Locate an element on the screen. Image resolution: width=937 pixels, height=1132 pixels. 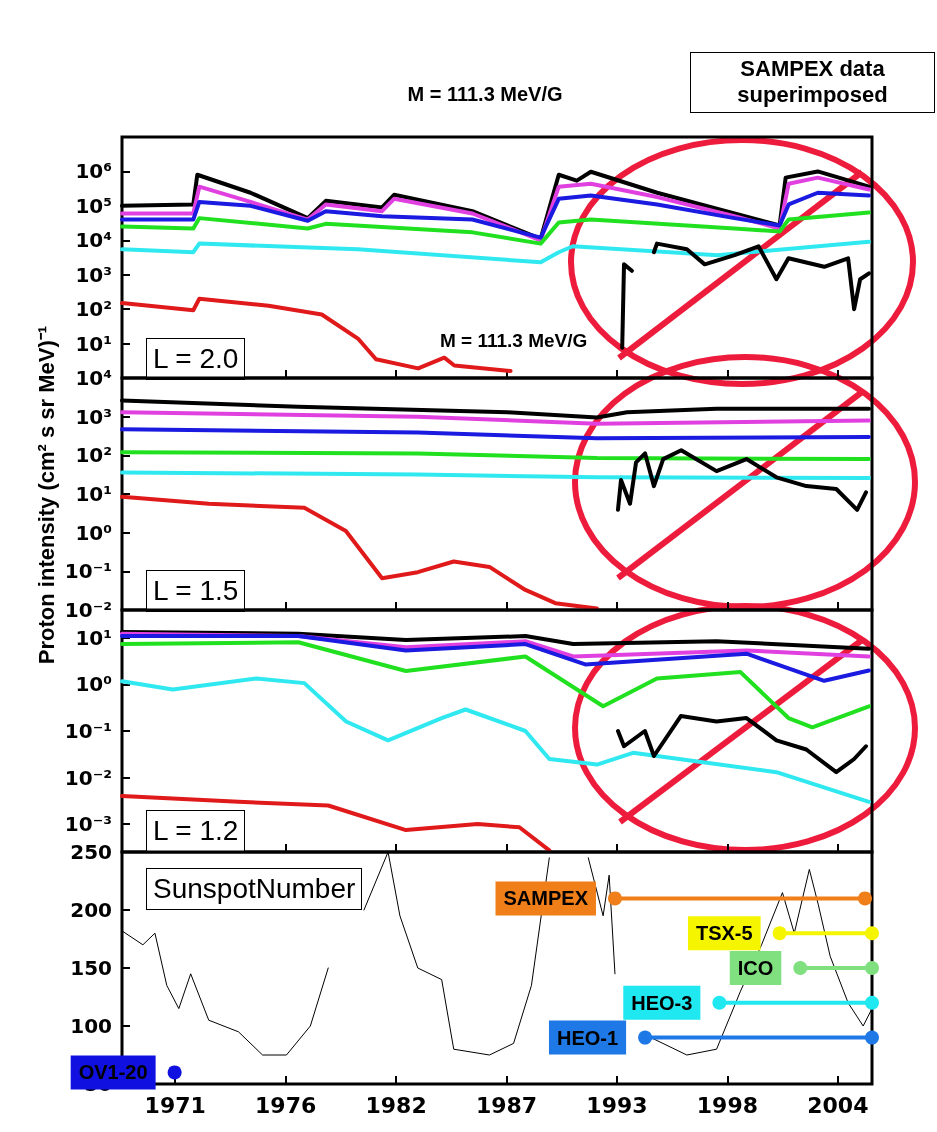
annotation: L = 1.5 is located at coordinates (196, 591).